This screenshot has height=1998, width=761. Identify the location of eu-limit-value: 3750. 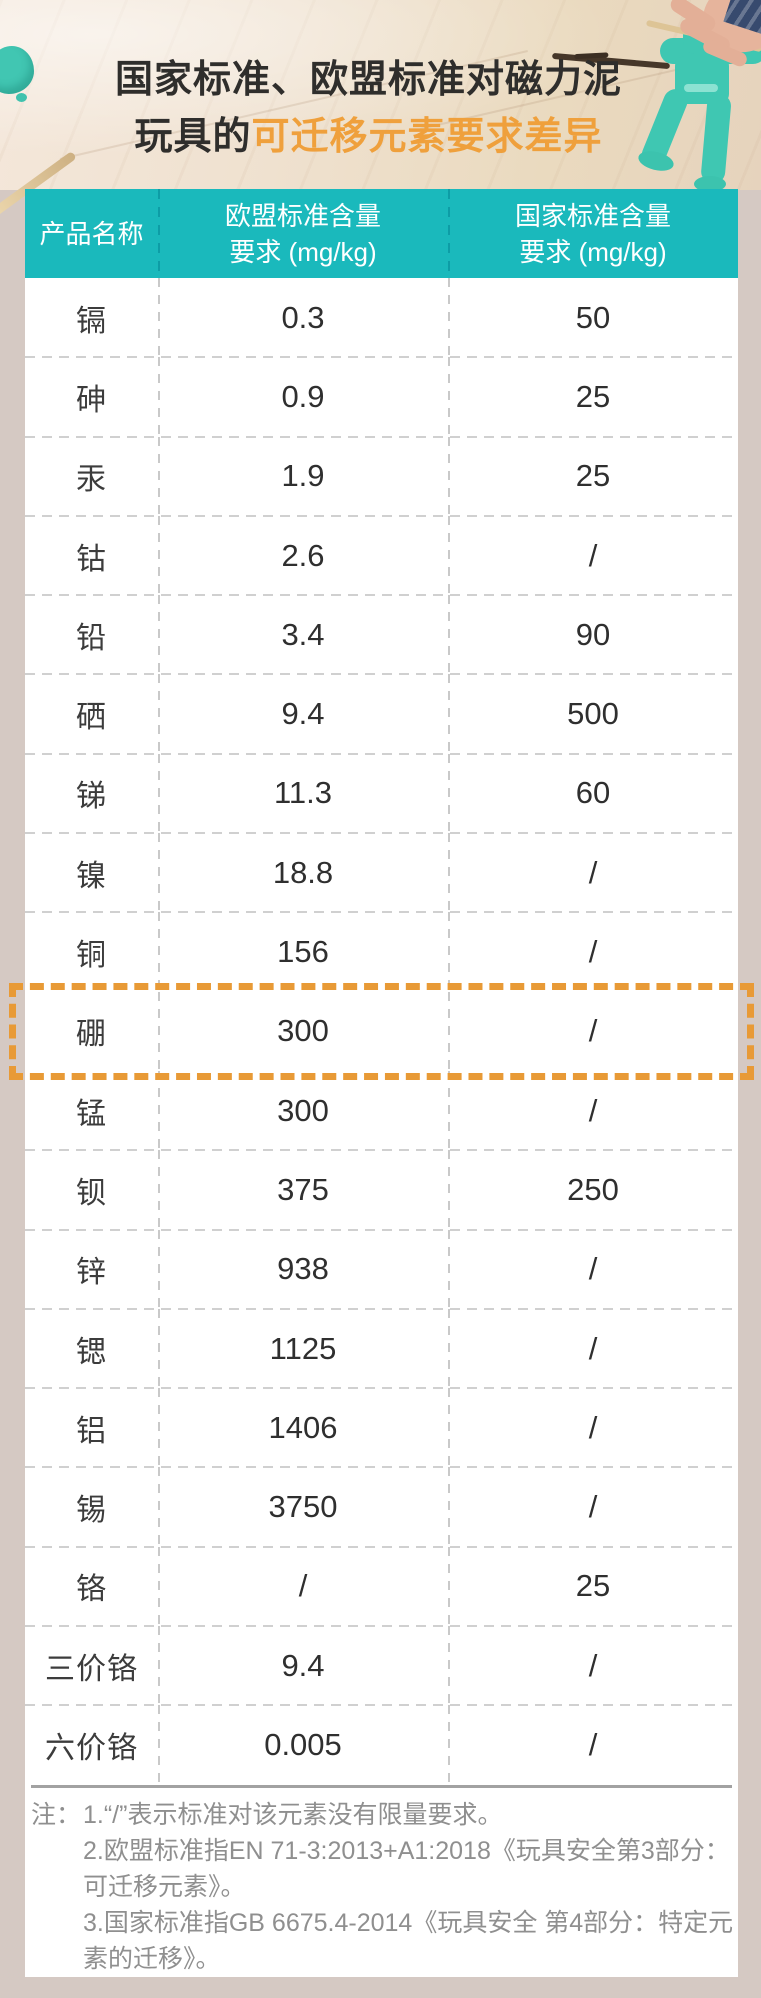
(303, 1507).